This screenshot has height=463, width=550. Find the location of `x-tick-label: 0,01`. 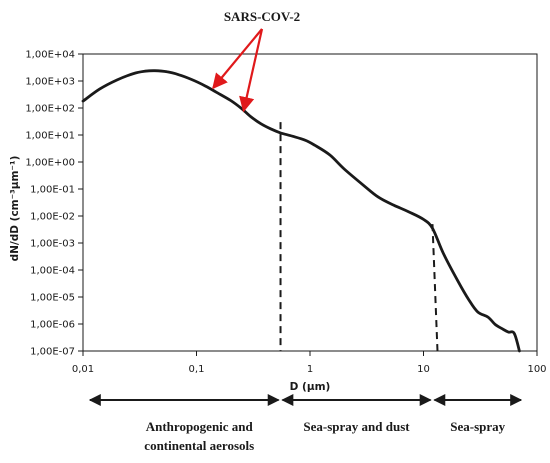

x-tick-label: 0,01 is located at coordinates (83, 369).